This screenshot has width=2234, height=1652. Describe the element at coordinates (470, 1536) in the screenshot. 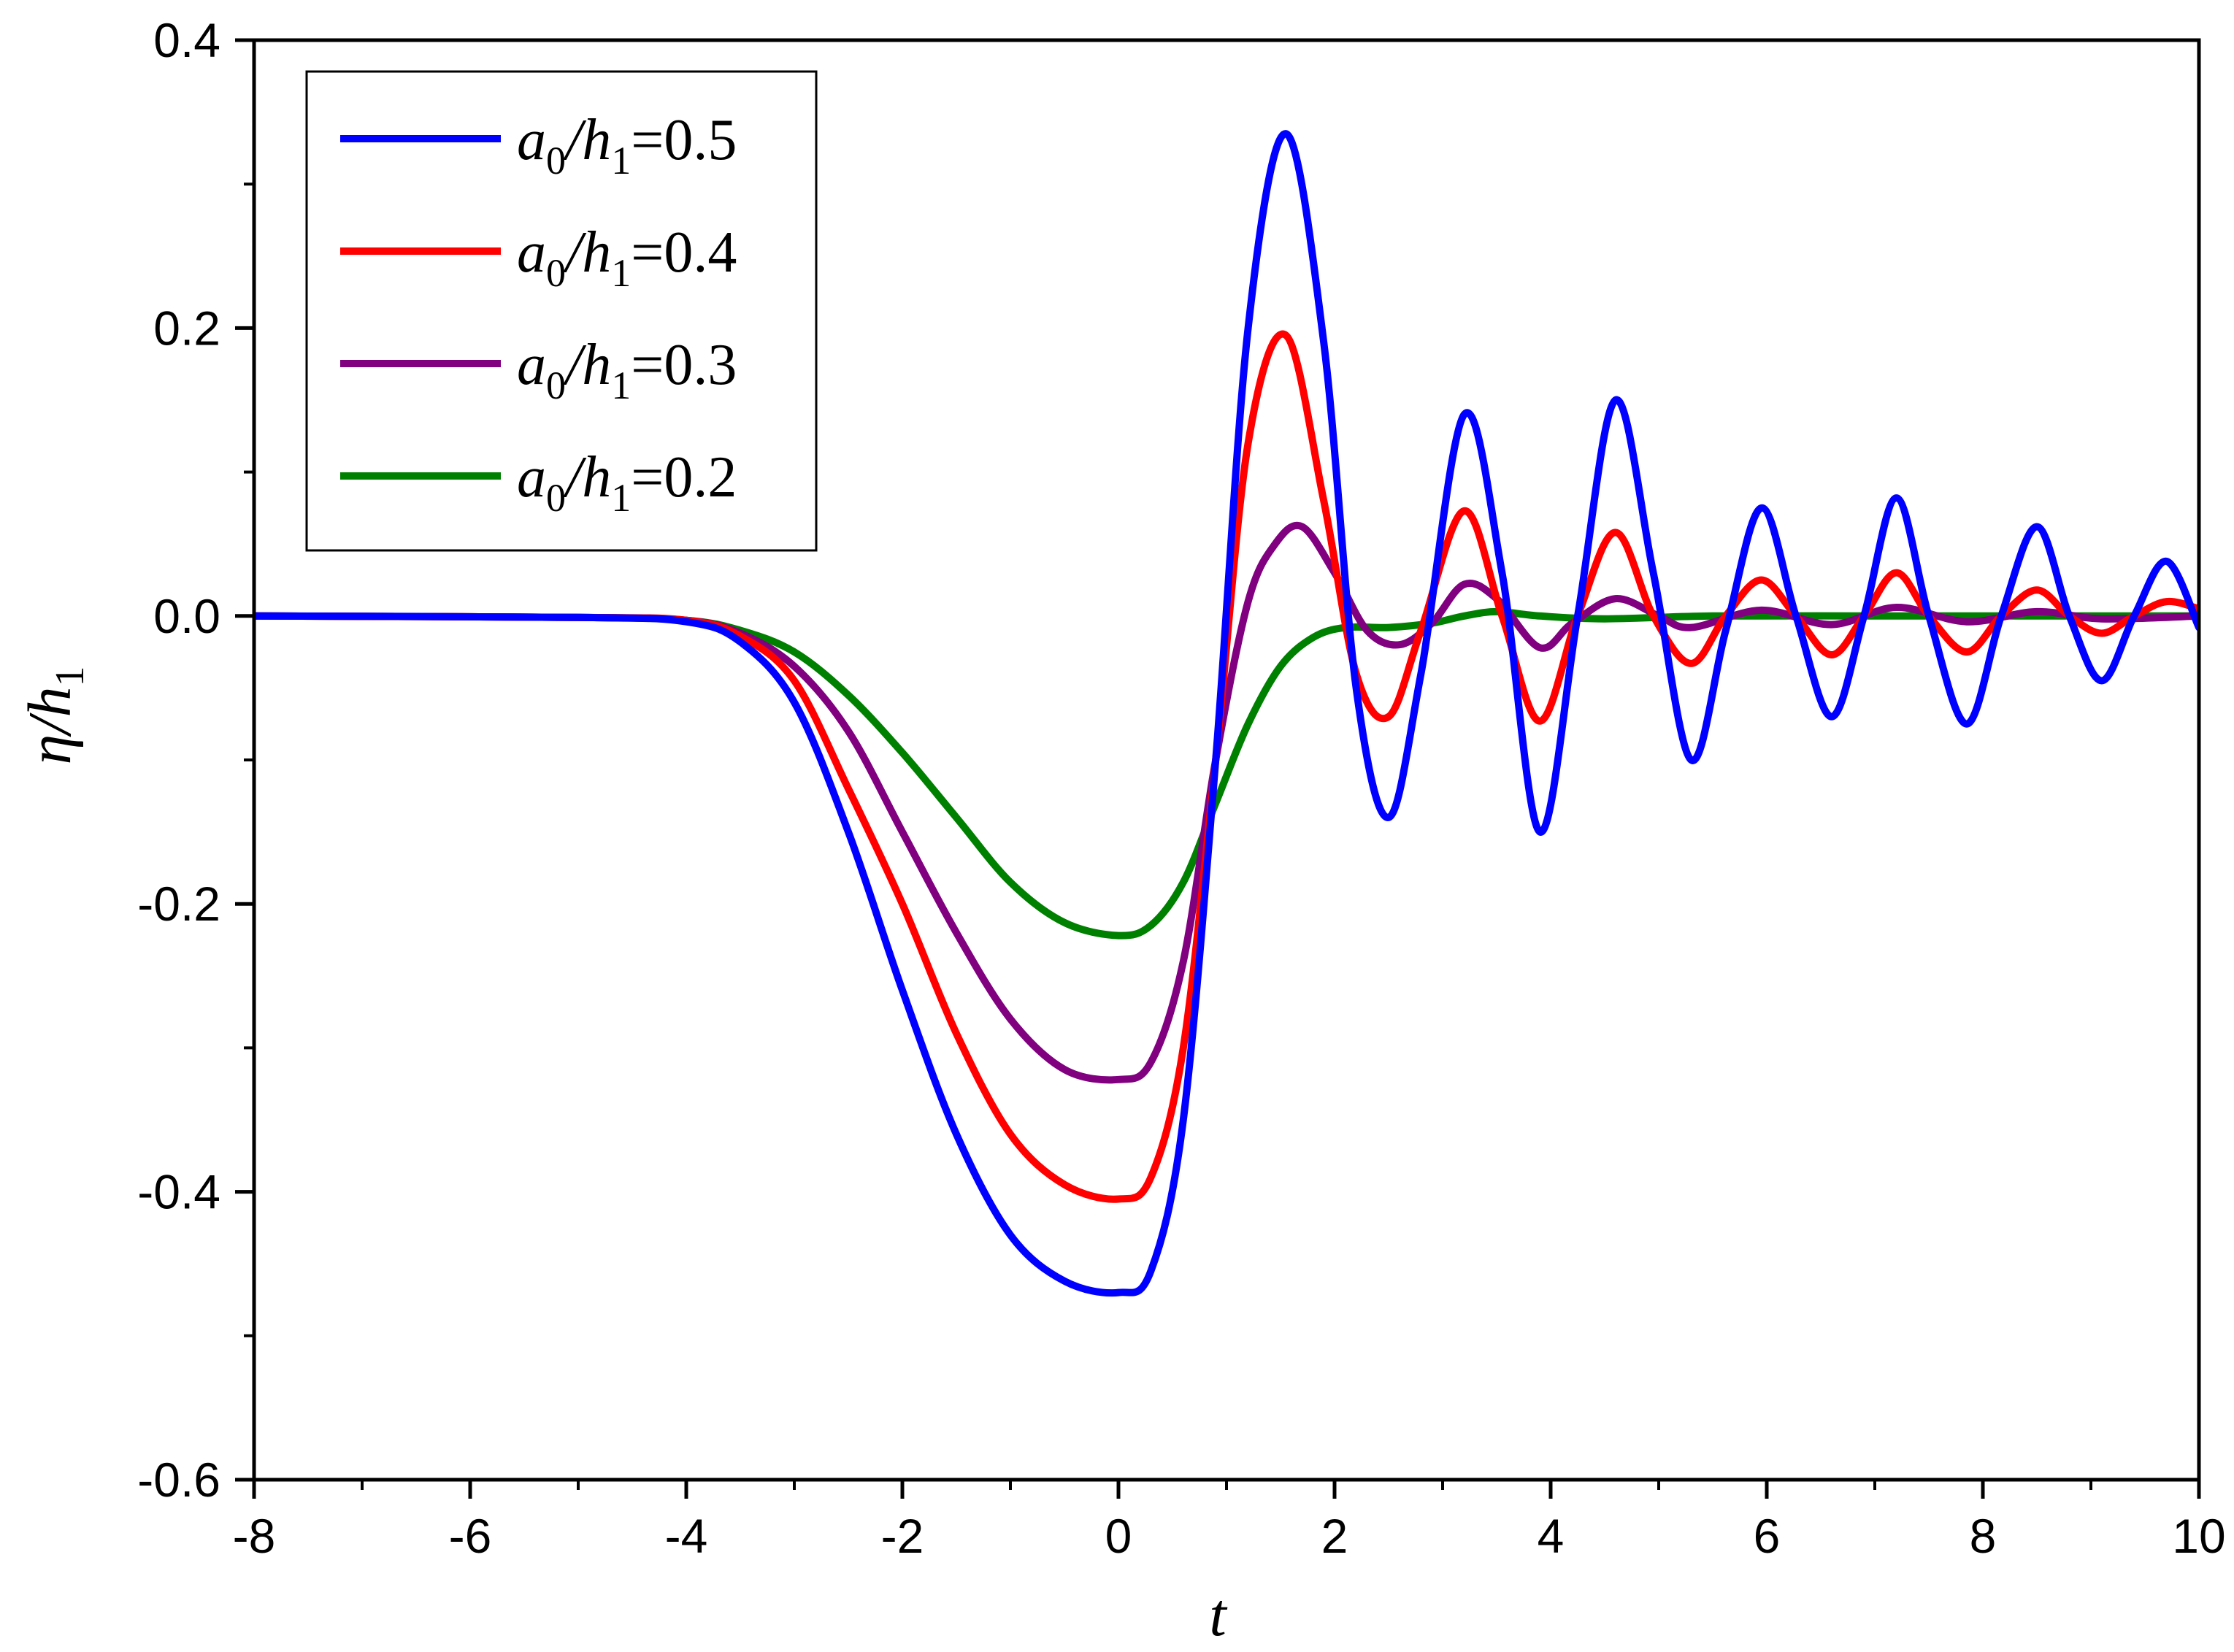

I see `x-tick-label: -6` at that location.